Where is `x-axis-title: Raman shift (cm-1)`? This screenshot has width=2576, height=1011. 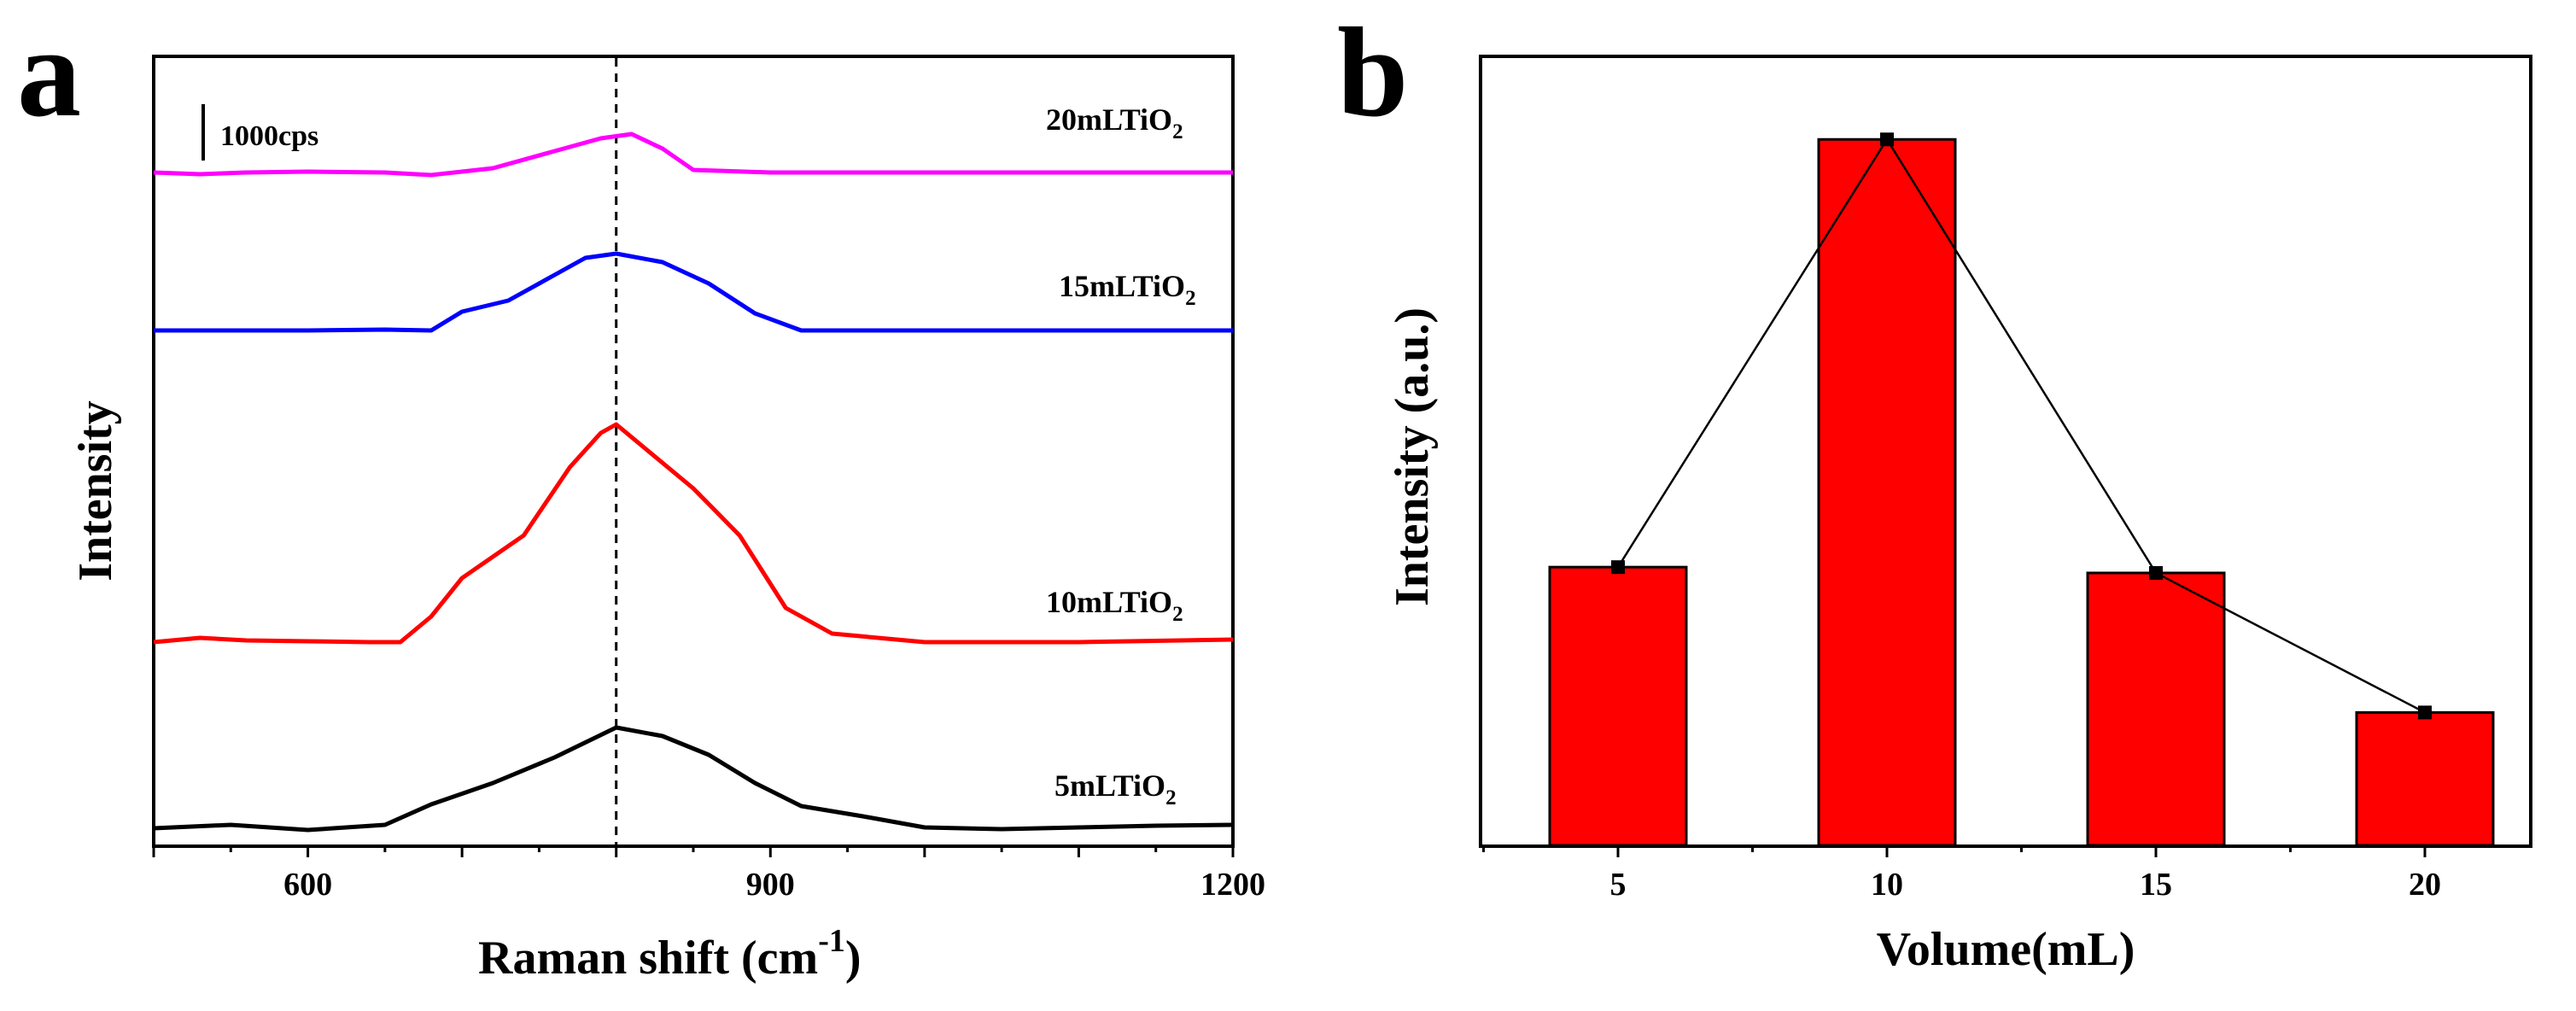
x-axis-title: Raman shift (cm-1) is located at coordinates (670, 954).